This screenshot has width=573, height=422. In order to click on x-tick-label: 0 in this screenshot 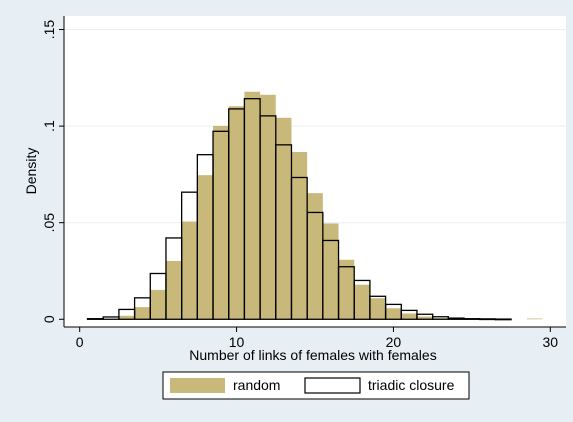, I will do `click(80, 342)`.